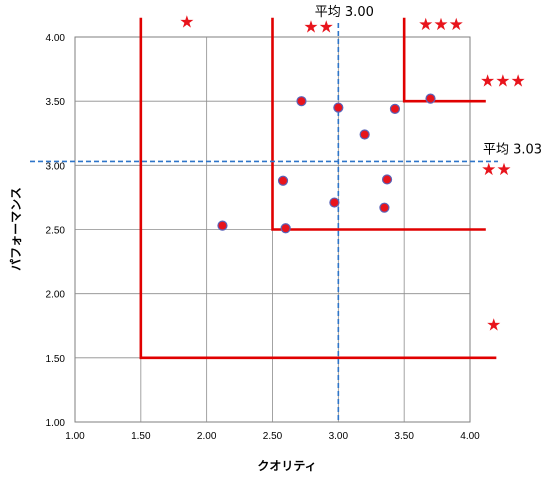 The width and height of the screenshot is (550, 480). What do you see at coordinates (56, 359) in the screenshot?
I see `y-tick-label: 1.50` at bounding box center [56, 359].